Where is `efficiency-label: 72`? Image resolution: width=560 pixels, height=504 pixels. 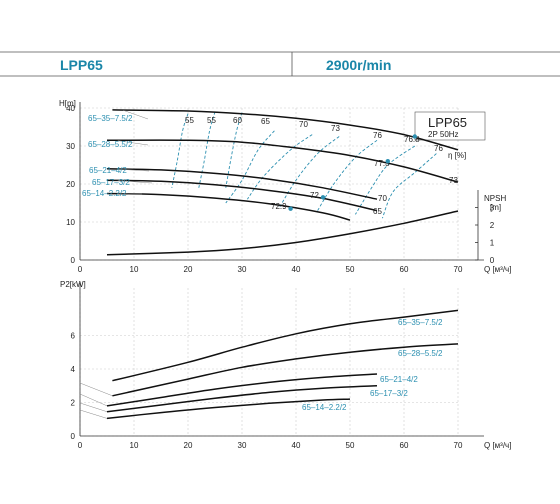
efficiency-label: 72 is located at coordinates (314, 195).